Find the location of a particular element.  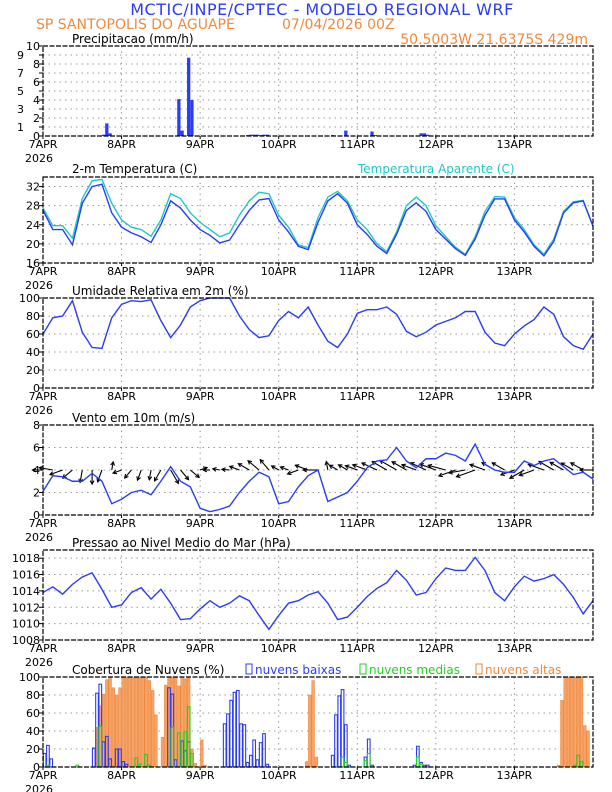

location-name: SP SANTOPOLIS DO AGUAPE is located at coordinates (135, 25).